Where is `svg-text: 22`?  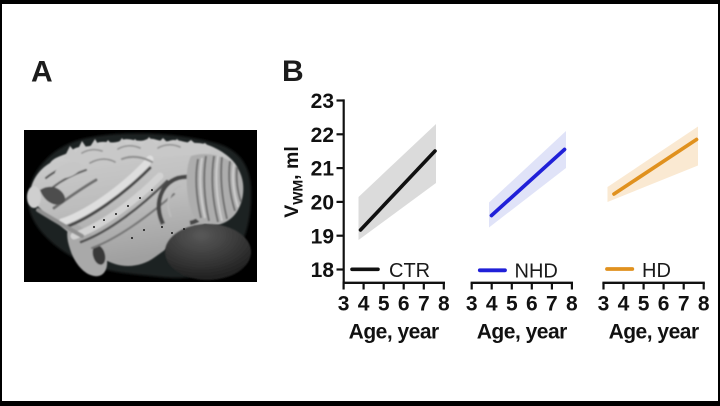 svg-text: 22 is located at coordinates (322, 135).